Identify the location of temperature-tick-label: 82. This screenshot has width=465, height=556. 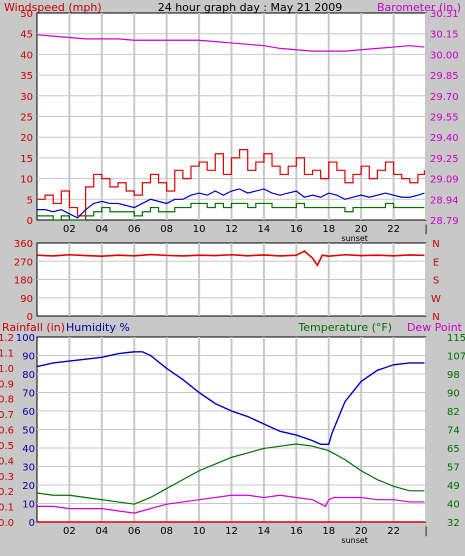
(453, 412).